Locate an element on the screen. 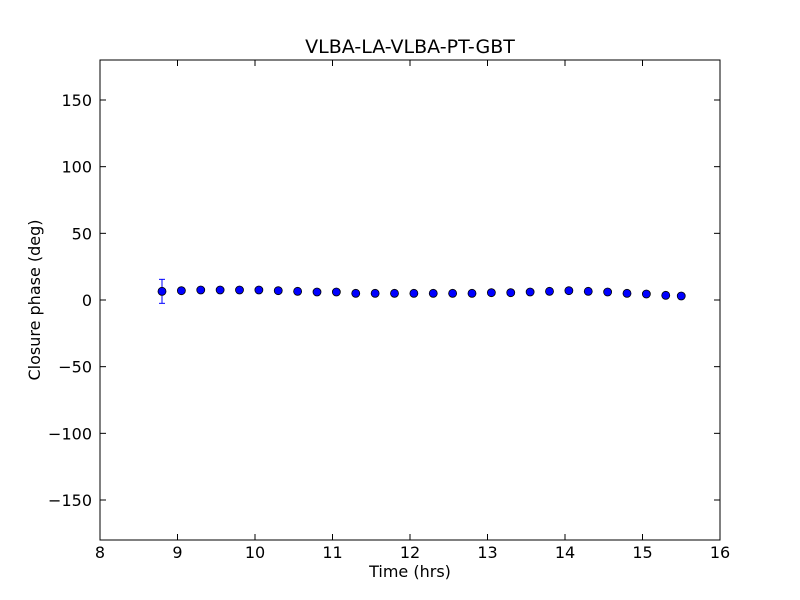 Image resolution: width=800 pixels, height=600 pixels. x-tick-label: 10 is located at coordinates (255, 552).